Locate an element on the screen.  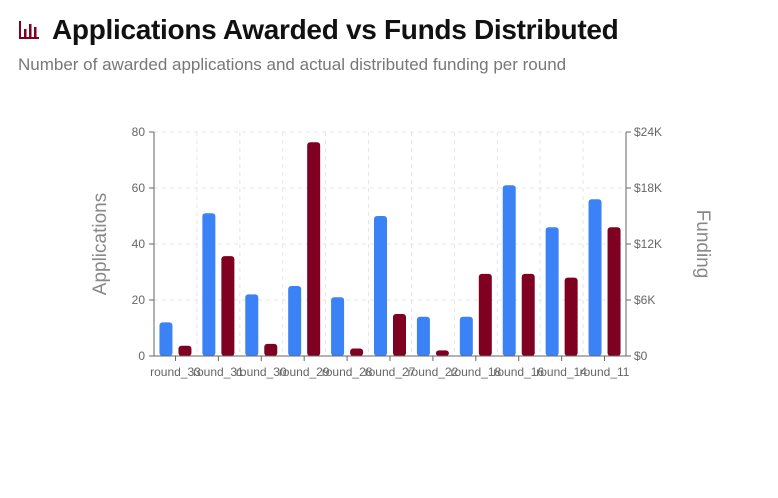
right-tick-label: $0 is located at coordinates (641, 356).